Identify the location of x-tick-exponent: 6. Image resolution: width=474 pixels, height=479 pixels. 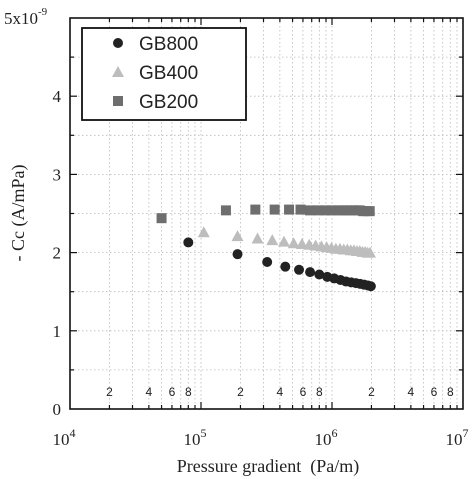
(335, 433).